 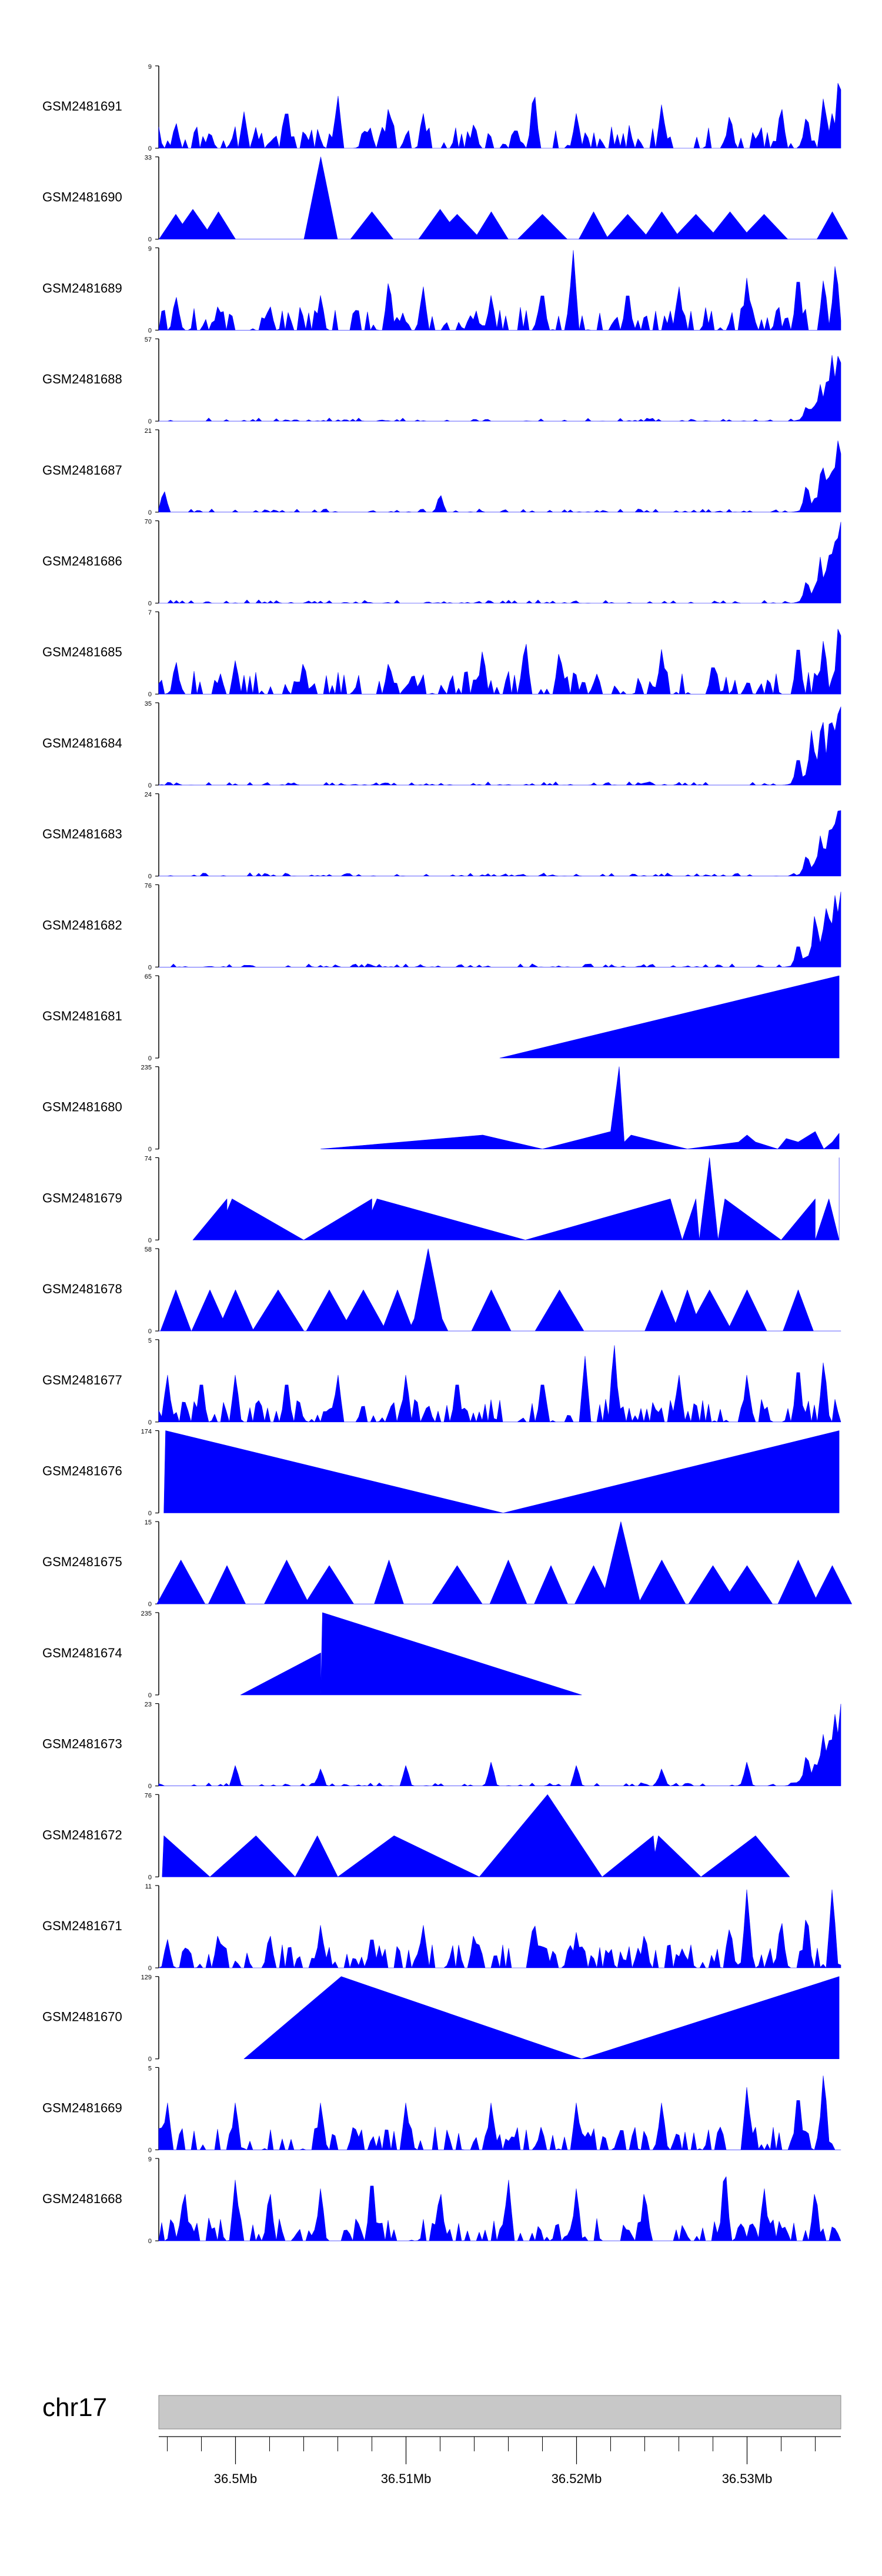 I want to click on track-GSM2481674: GSM2481674 235 0, so click(x=312, y=1654).